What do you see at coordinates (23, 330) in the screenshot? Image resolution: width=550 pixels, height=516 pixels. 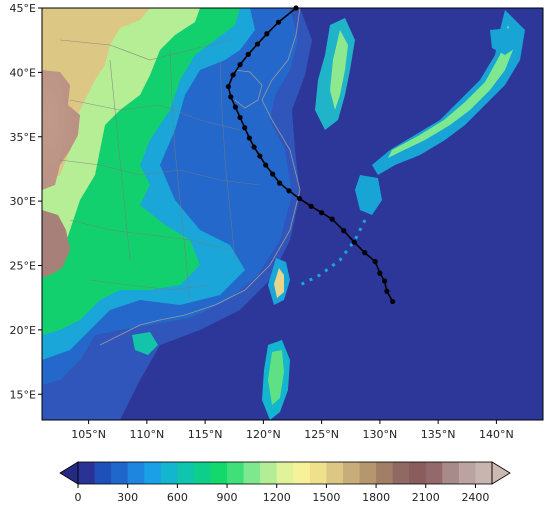 I see `y-tick-label: 20°E` at bounding box center [23, 330].